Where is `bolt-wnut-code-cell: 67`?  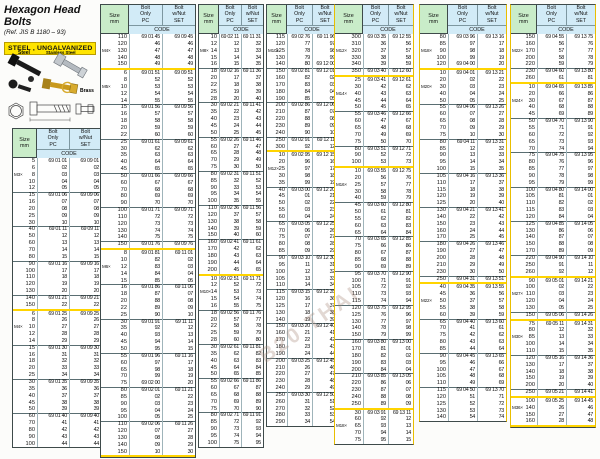 bolt-wnut-code-cell: 67 is located at coordinates (491, 370).